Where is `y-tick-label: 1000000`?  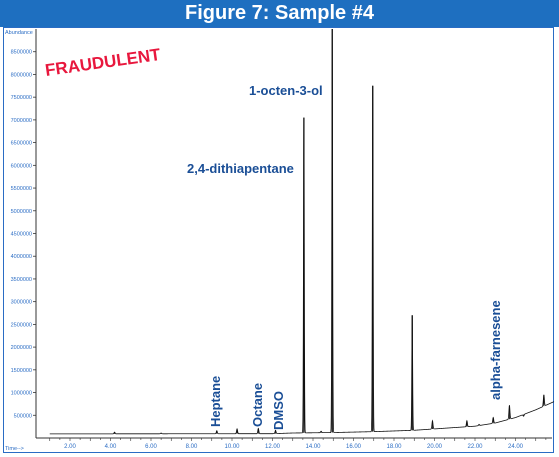 y-tick-label: 1000000 is located at coordinates (21, 394).